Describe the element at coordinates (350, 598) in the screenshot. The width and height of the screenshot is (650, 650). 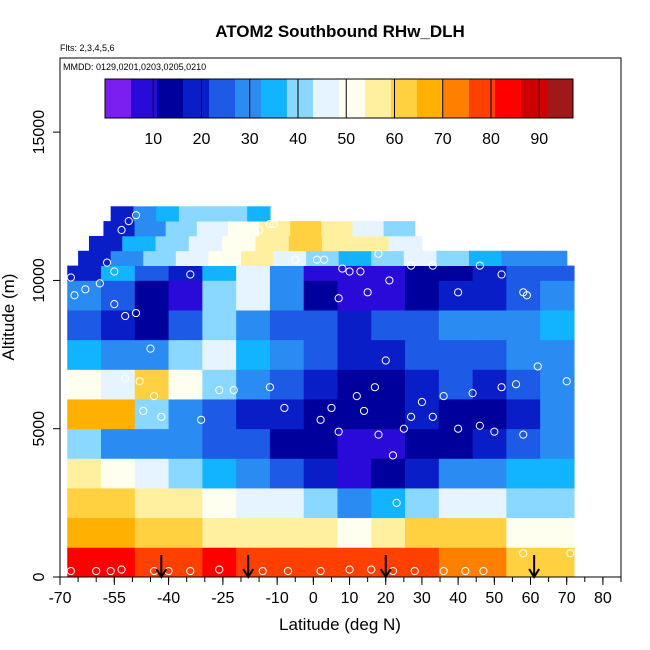
I see `x-tick-label: 10` at that location.